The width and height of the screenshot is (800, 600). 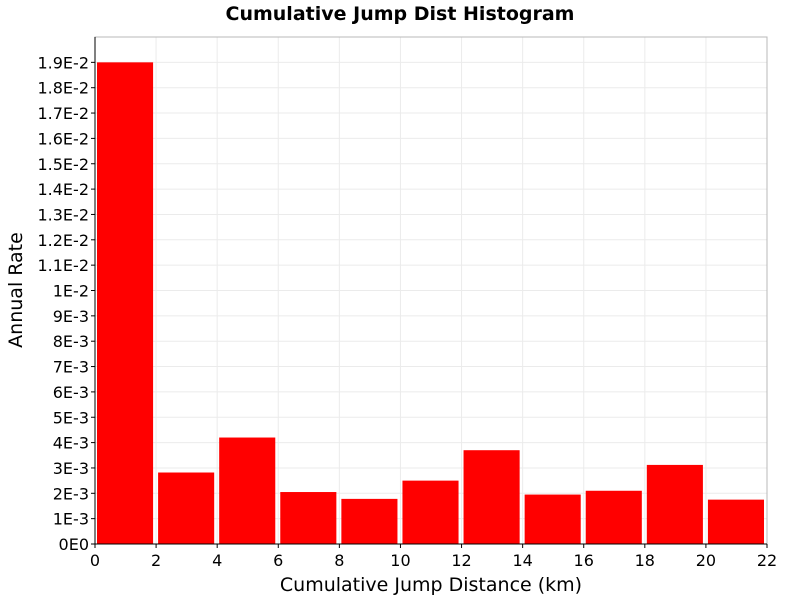 What do you see at coordinates (63, 189) in the screenshot?
I see `y-tick-label: 1.4E-2` at bounding box center [63, 189].